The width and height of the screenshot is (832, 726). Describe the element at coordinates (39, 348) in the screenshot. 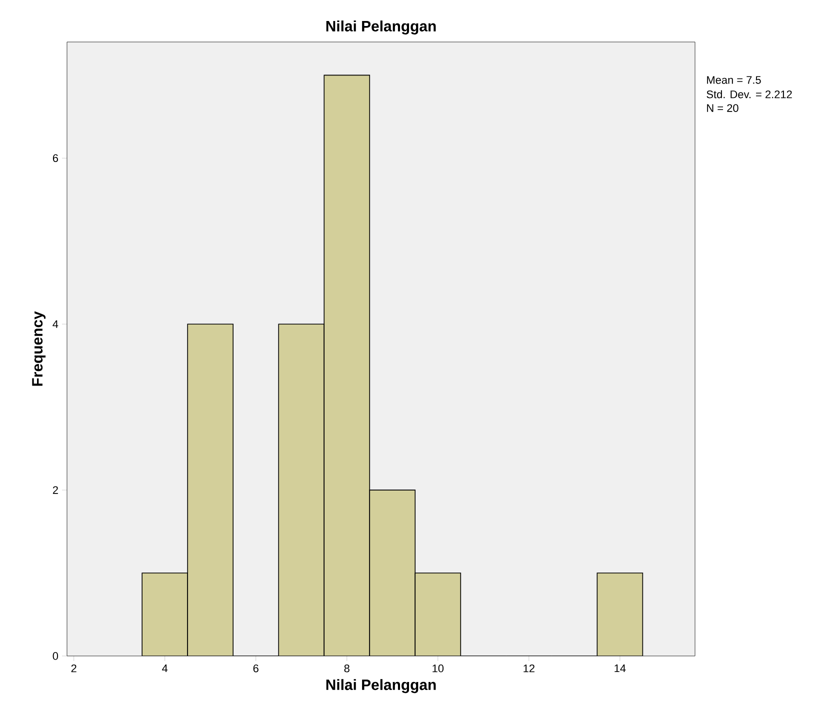

I see `y-axis-title: Frequency` at that location.